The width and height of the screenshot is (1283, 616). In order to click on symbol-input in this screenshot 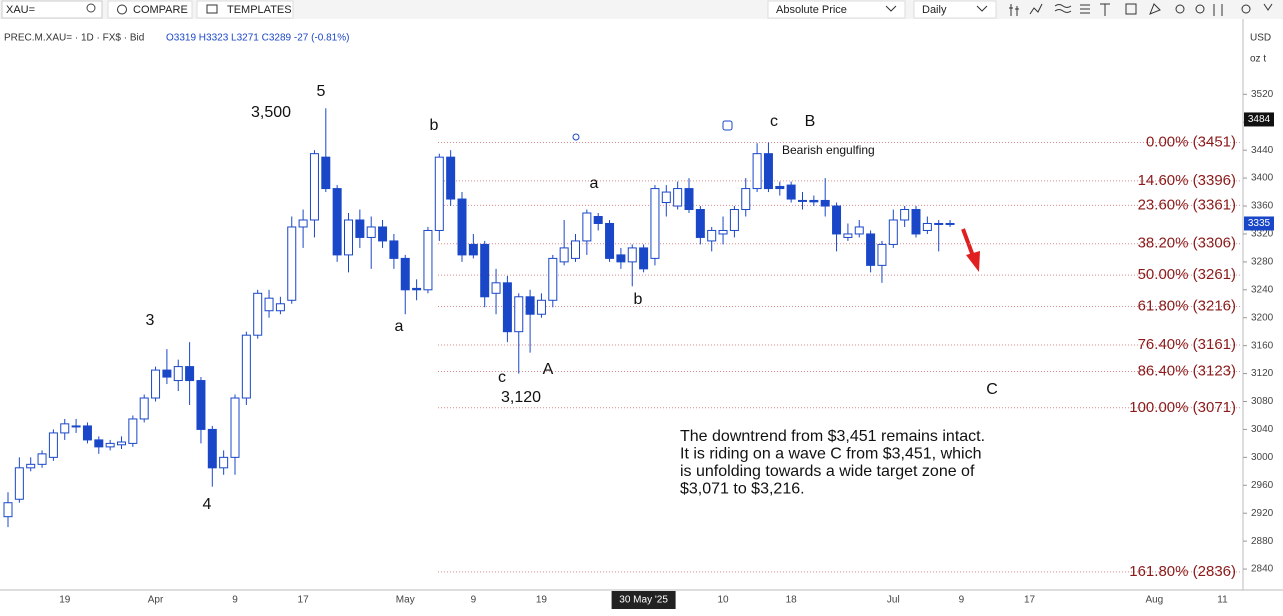, I will do `click(52, 9)`.